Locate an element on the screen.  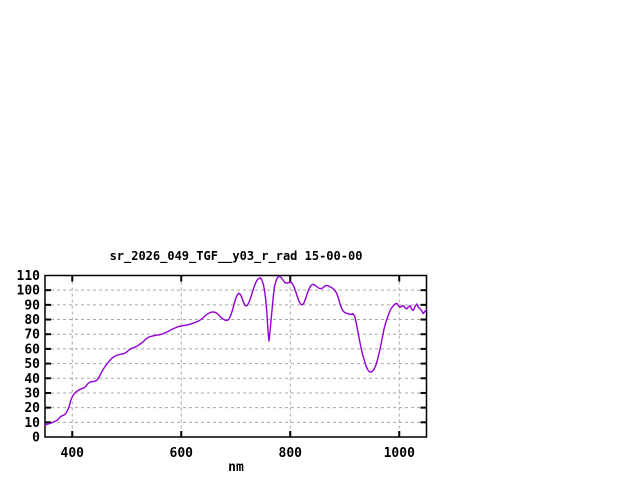
x-tick-label: 400 is located at coordinates (73, 453).